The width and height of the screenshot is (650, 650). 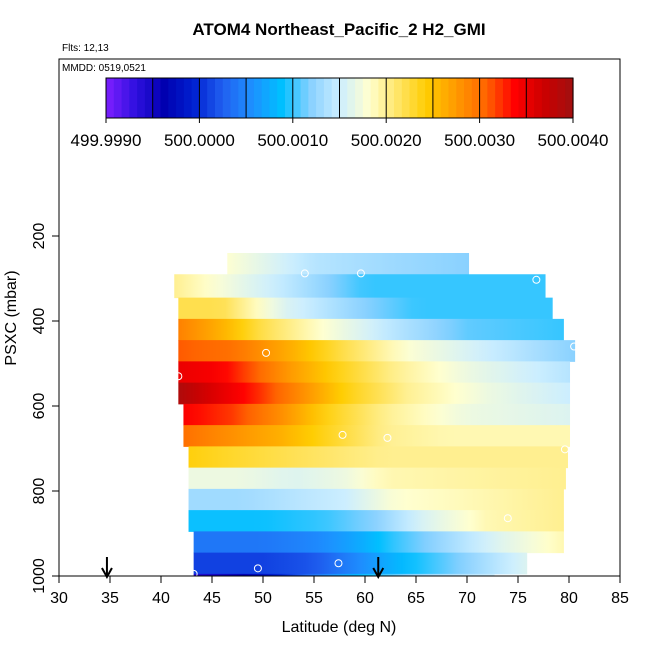 I want to click on x-tick-label: 75, so click(x=518, y=598).